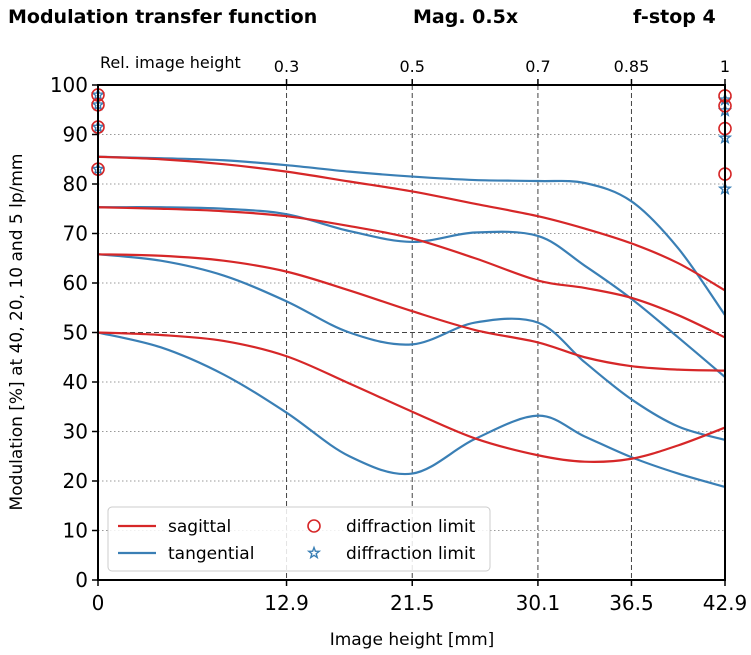 This screenshot has height=655, width=751. I want to click on x-tick-label: 12.9, so click(286, 603).